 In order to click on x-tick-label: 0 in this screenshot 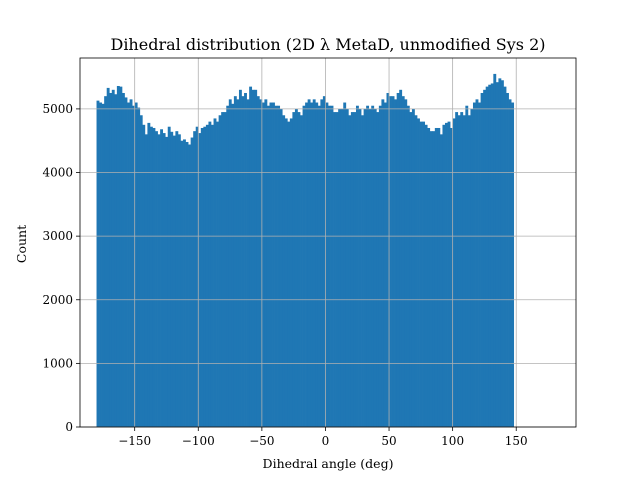, I will do `click(326, 441)`.